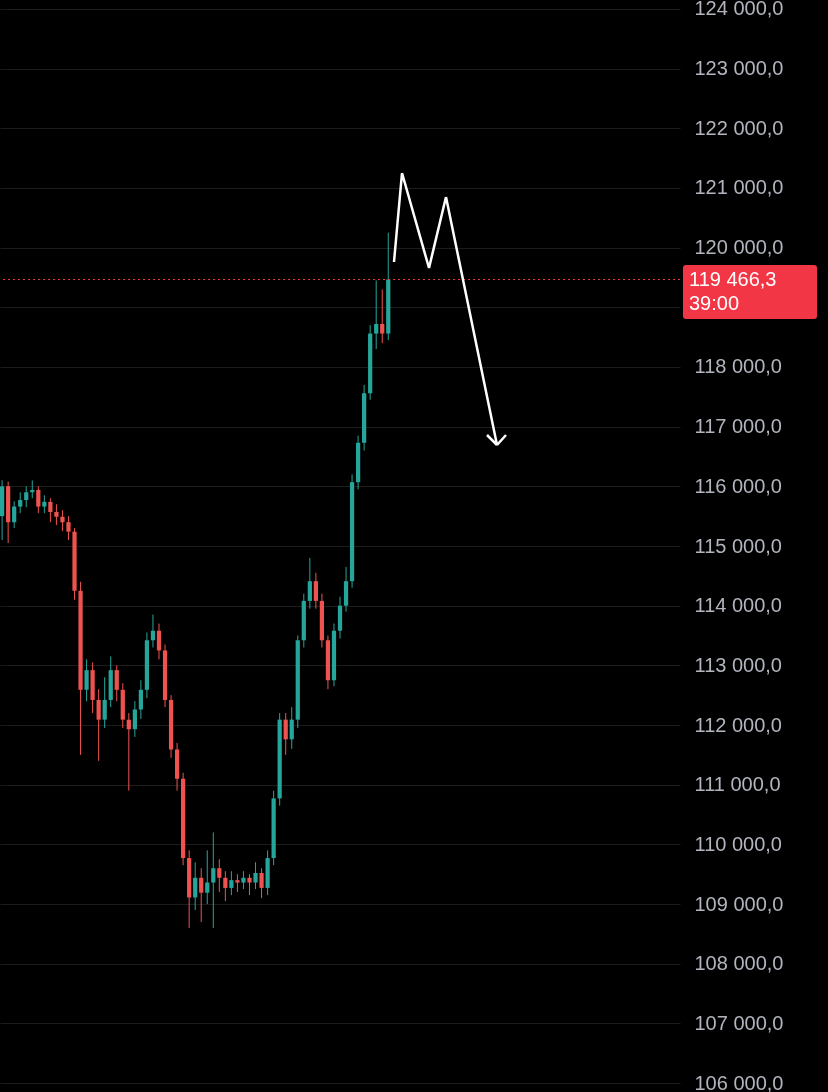 This screenshot has height=1092, width=828. I want to click on y-tick-label: 116 000,0, so click(738, 485).